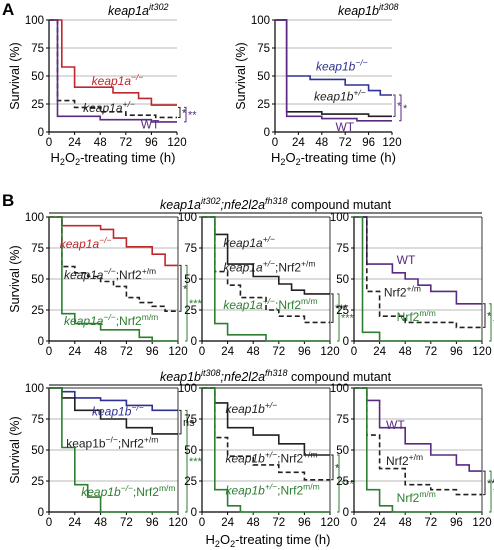 This screenshot has height=550, width=494. I want to click on series-label-1: keap1a−/−, so click(86, 243).